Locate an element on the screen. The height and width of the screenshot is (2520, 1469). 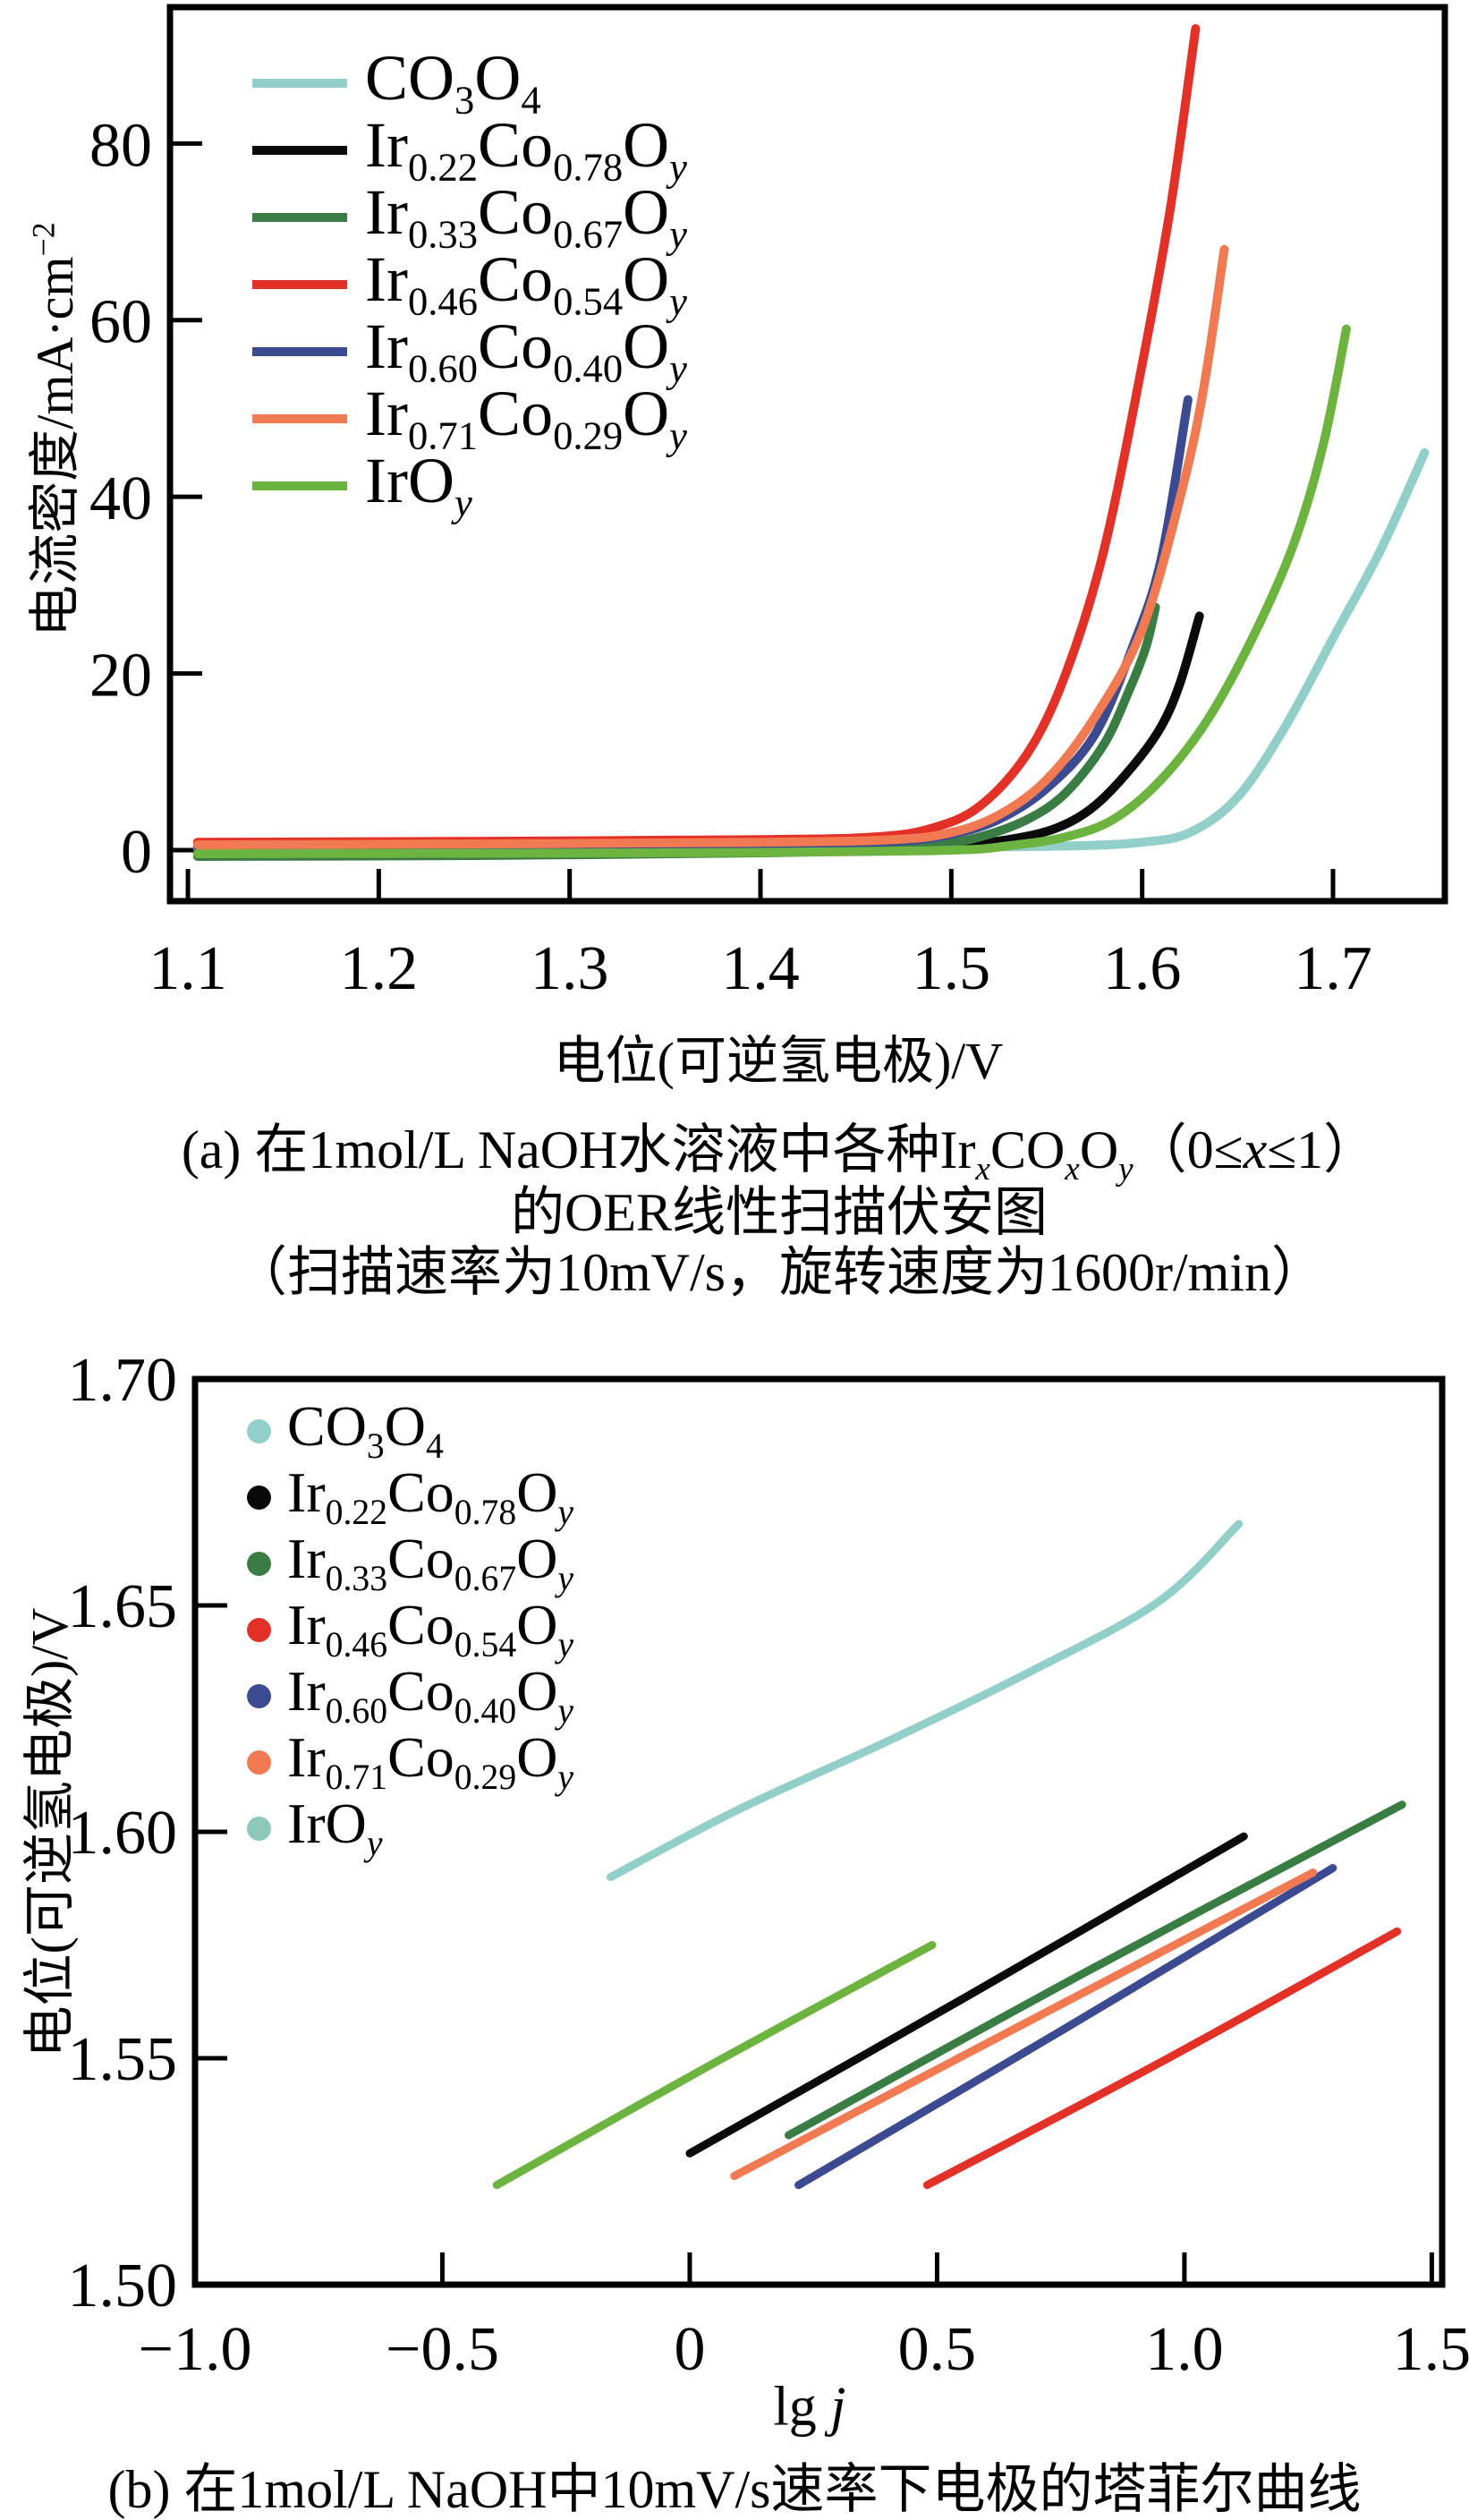
caption-a-line2: 的OER线性扫描伏安图 is located at coordinates (779, 1212).